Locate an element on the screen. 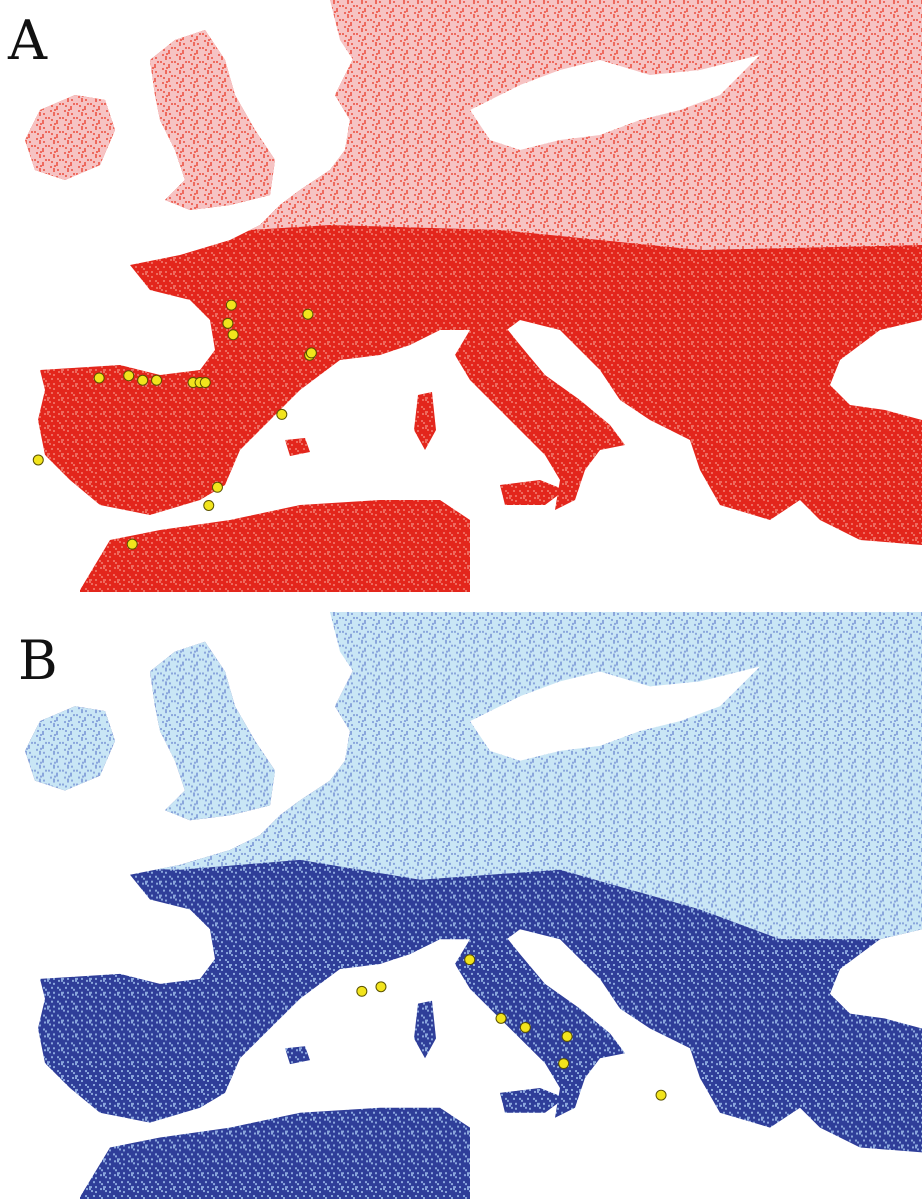  panel-label-b: B is located at coordinates (38, 660).